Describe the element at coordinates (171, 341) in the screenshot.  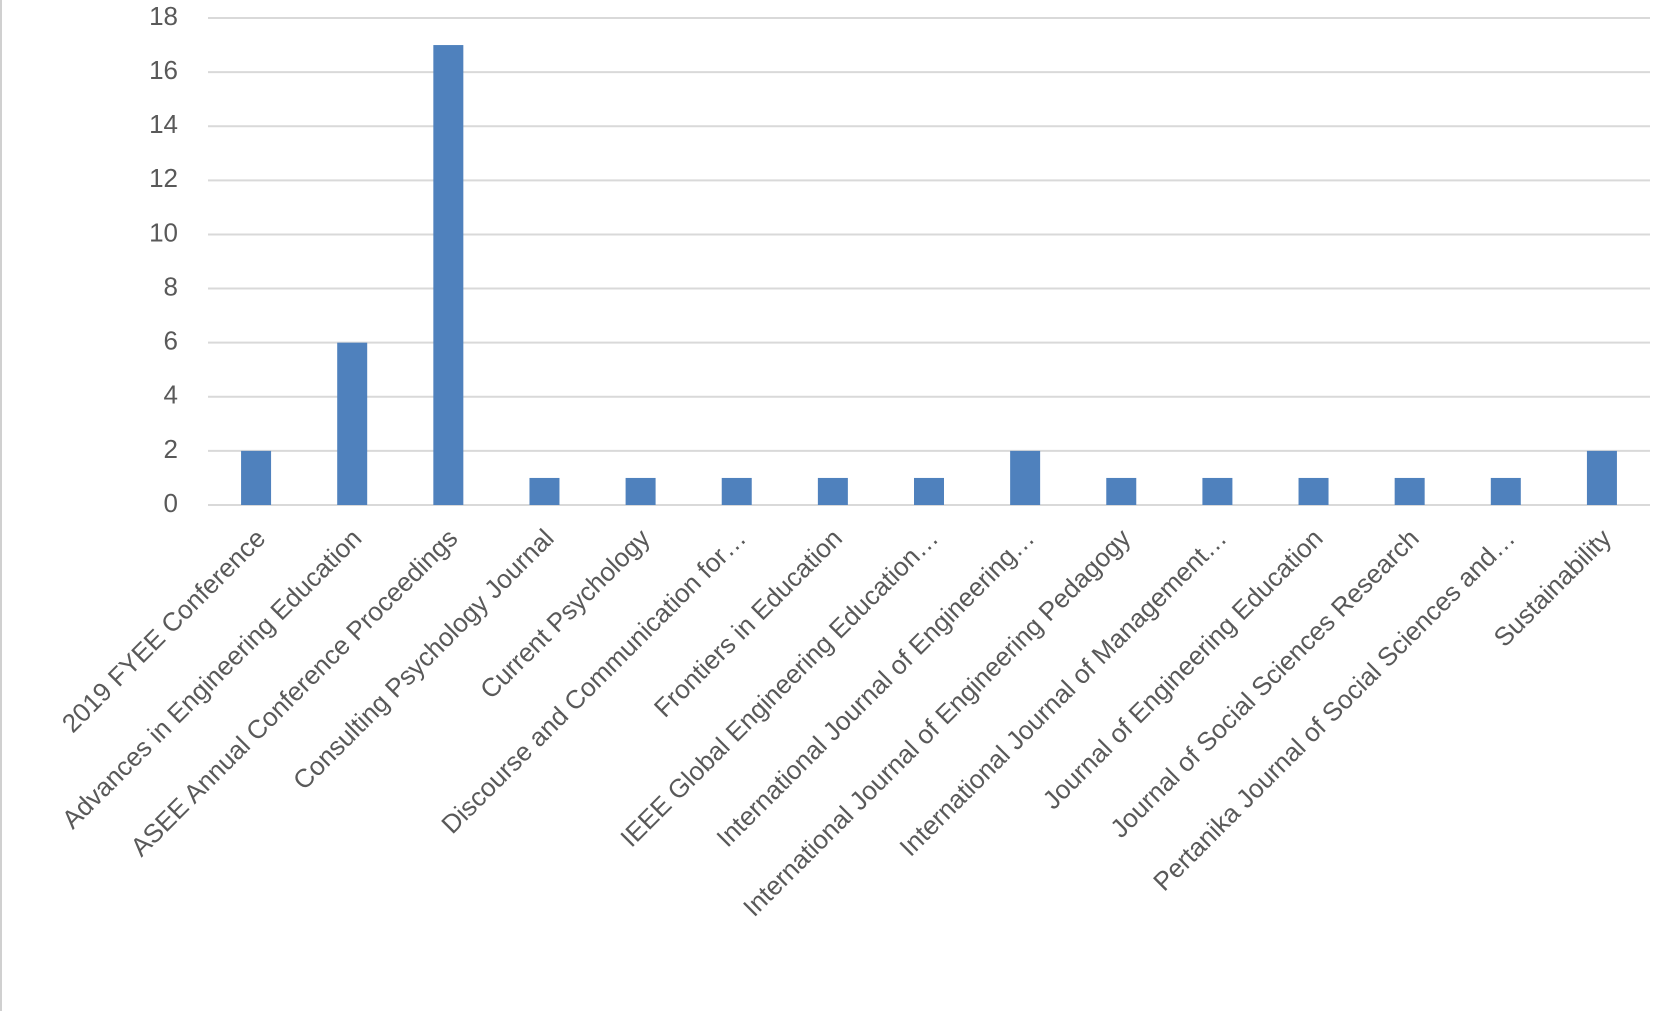
I see `y-tick-label: 6` at that location.